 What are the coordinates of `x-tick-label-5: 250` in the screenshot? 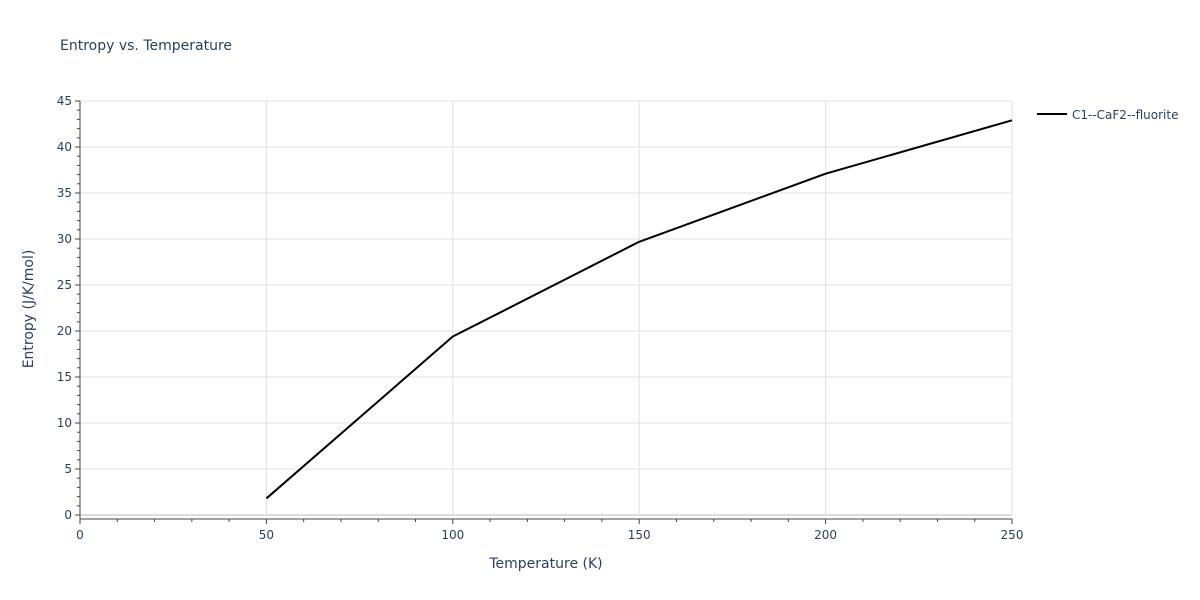 It's located at (1012, 535).